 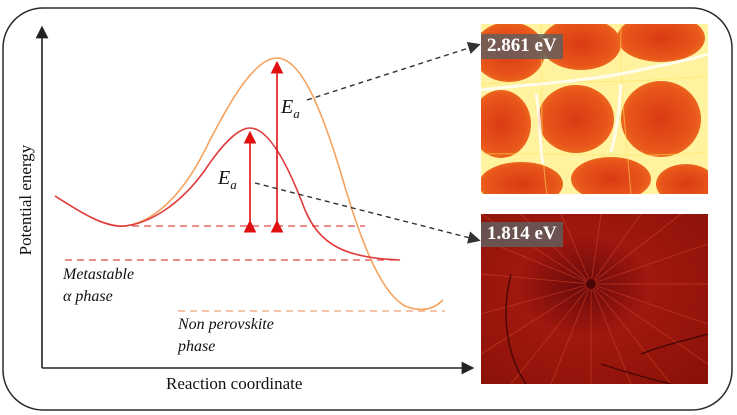 What do you see at coordinates (234, 383) in the screenshot?
I see `x-axis-label: Reaction coordinate` at bounding box center [234, 383].